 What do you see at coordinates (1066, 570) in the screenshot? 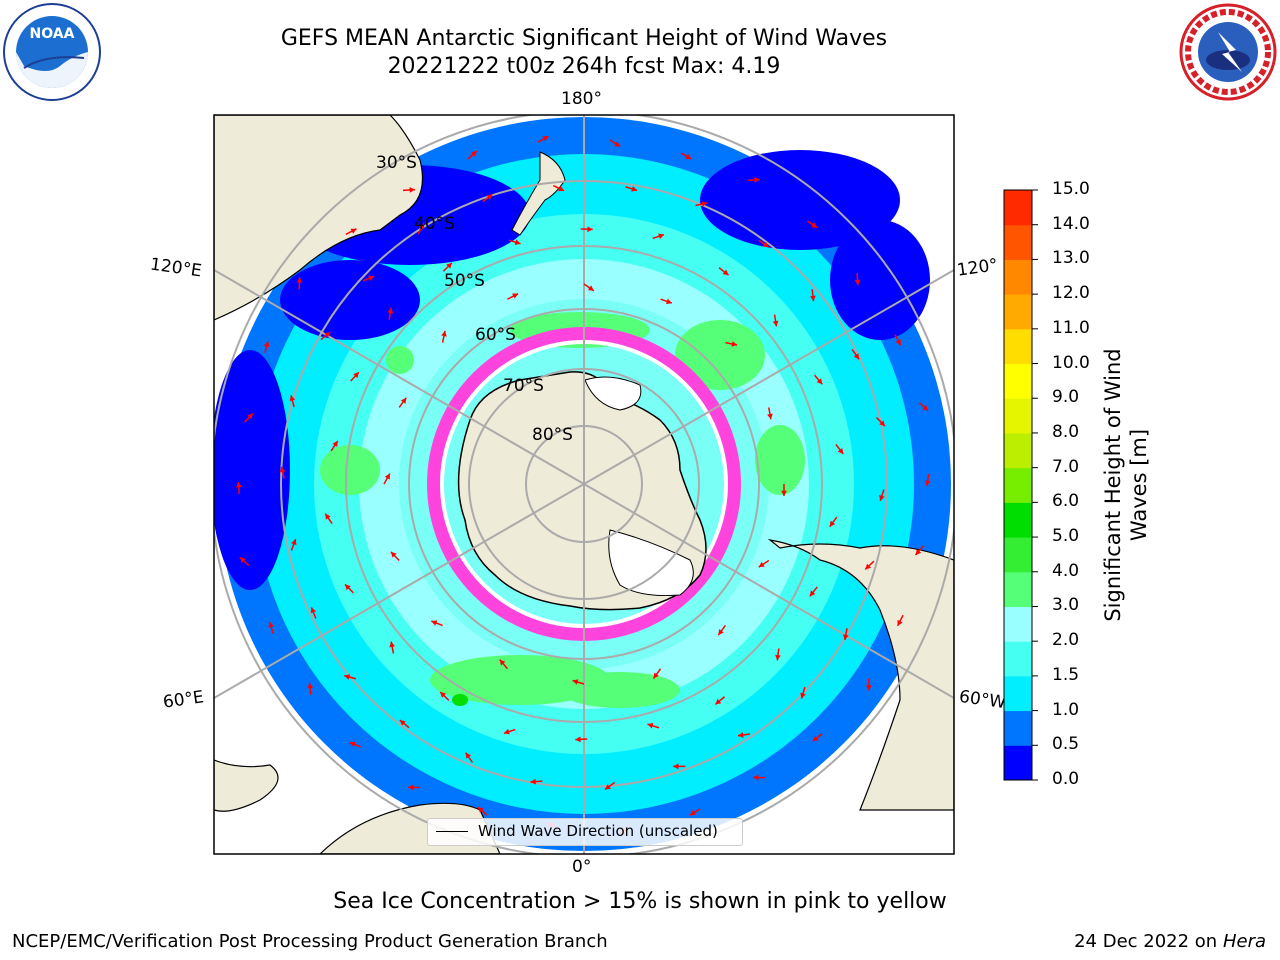
I see `colorbar-tick-label: 4.0` at bounding box center [1066, 570].